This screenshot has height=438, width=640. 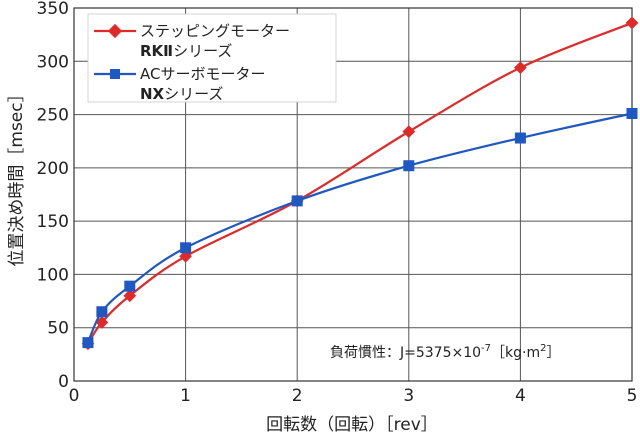 What do you see at coordinates (202, 74) in the screenshot?
I see `legend-label-servo-line1: ACサーボモーター` at bounding box center [202, 74].